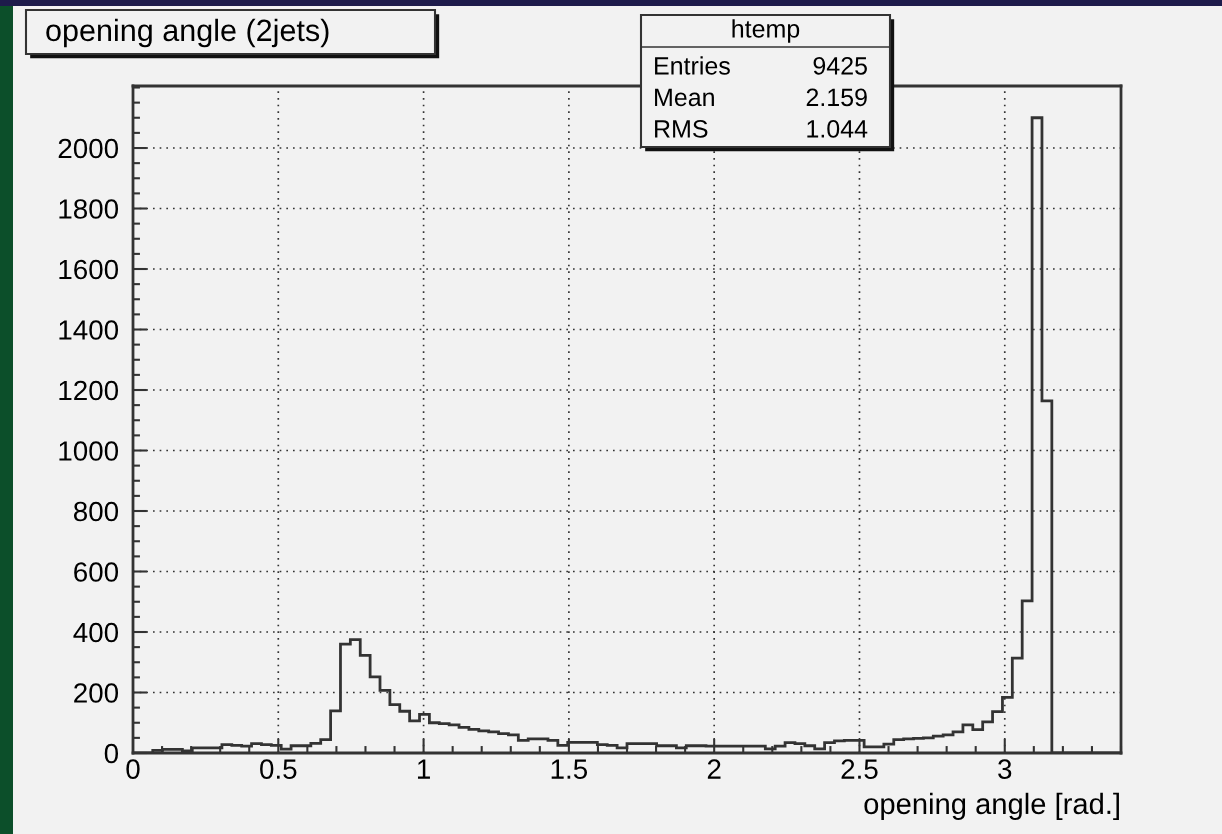  Describe the element at coordinates (96, 572) in the screenshot. I see `y-tick-label: 600` at that location.